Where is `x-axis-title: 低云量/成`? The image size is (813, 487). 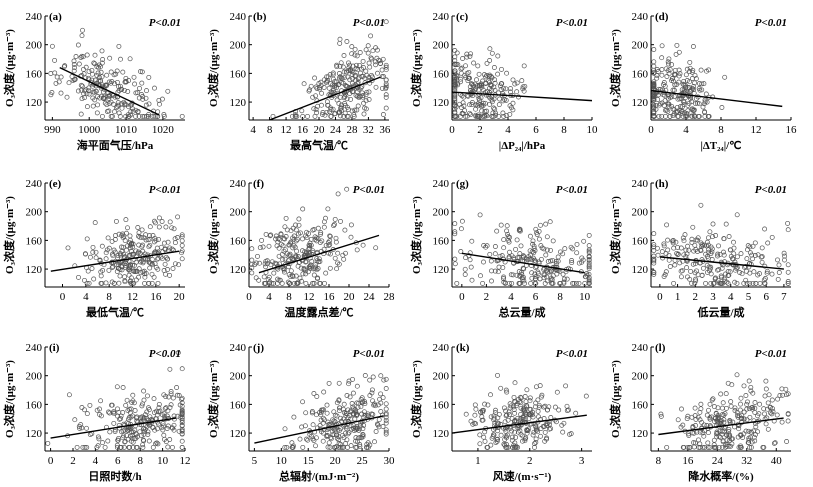
x-axis-title: 低云量/成 is located at coordinates (720, 312).